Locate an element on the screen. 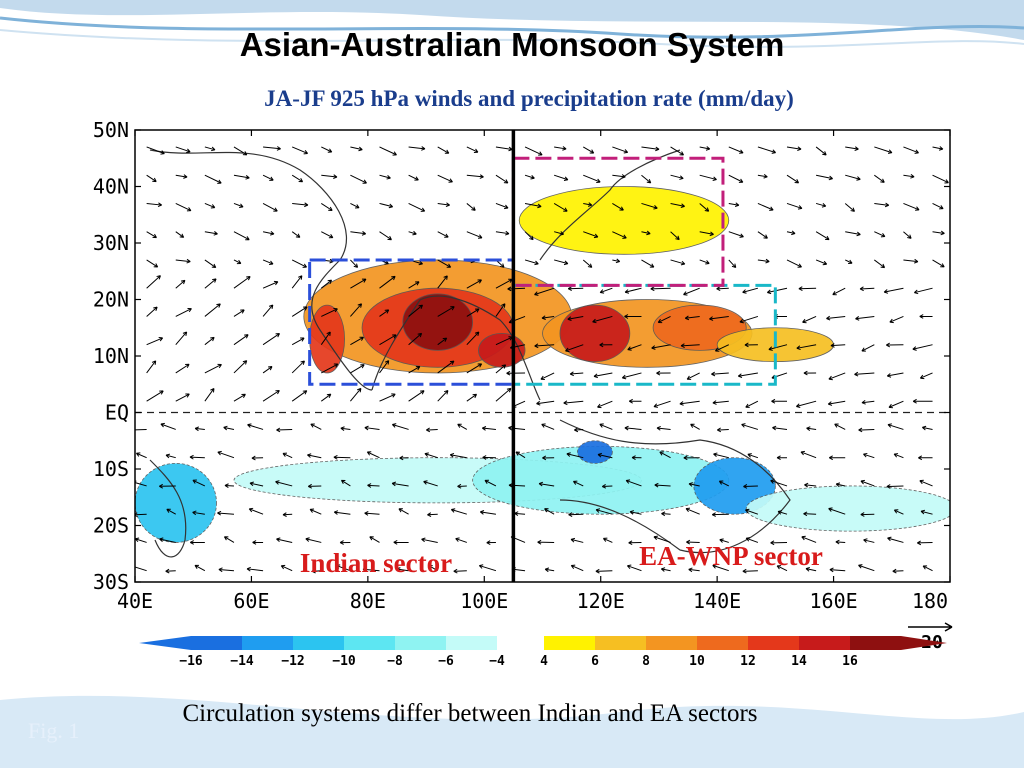  y-tick-label: 10N is located at coordinates (111, 356).